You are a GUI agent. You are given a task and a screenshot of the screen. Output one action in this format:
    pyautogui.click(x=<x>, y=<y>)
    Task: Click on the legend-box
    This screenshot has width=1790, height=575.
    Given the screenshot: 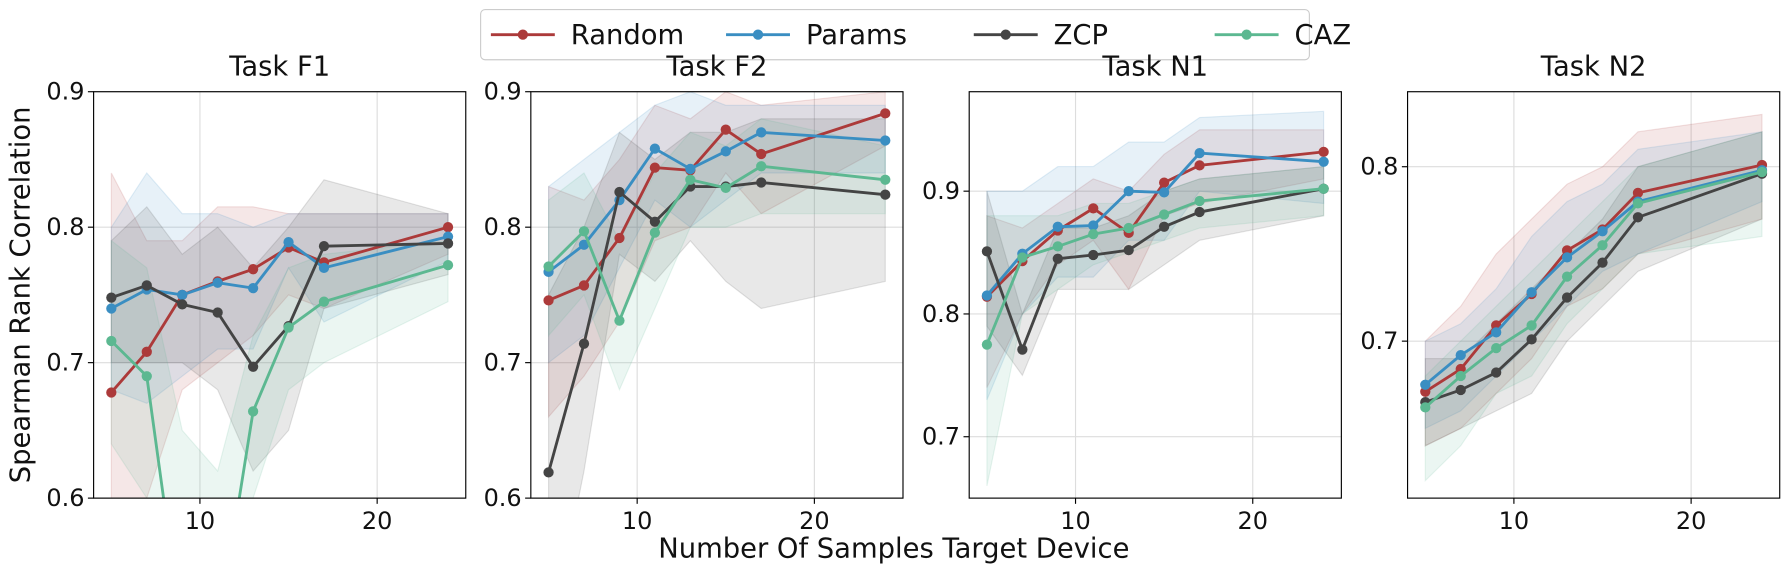 What is the action you would take?
    pyautogui.click(x=895, y=34)
    